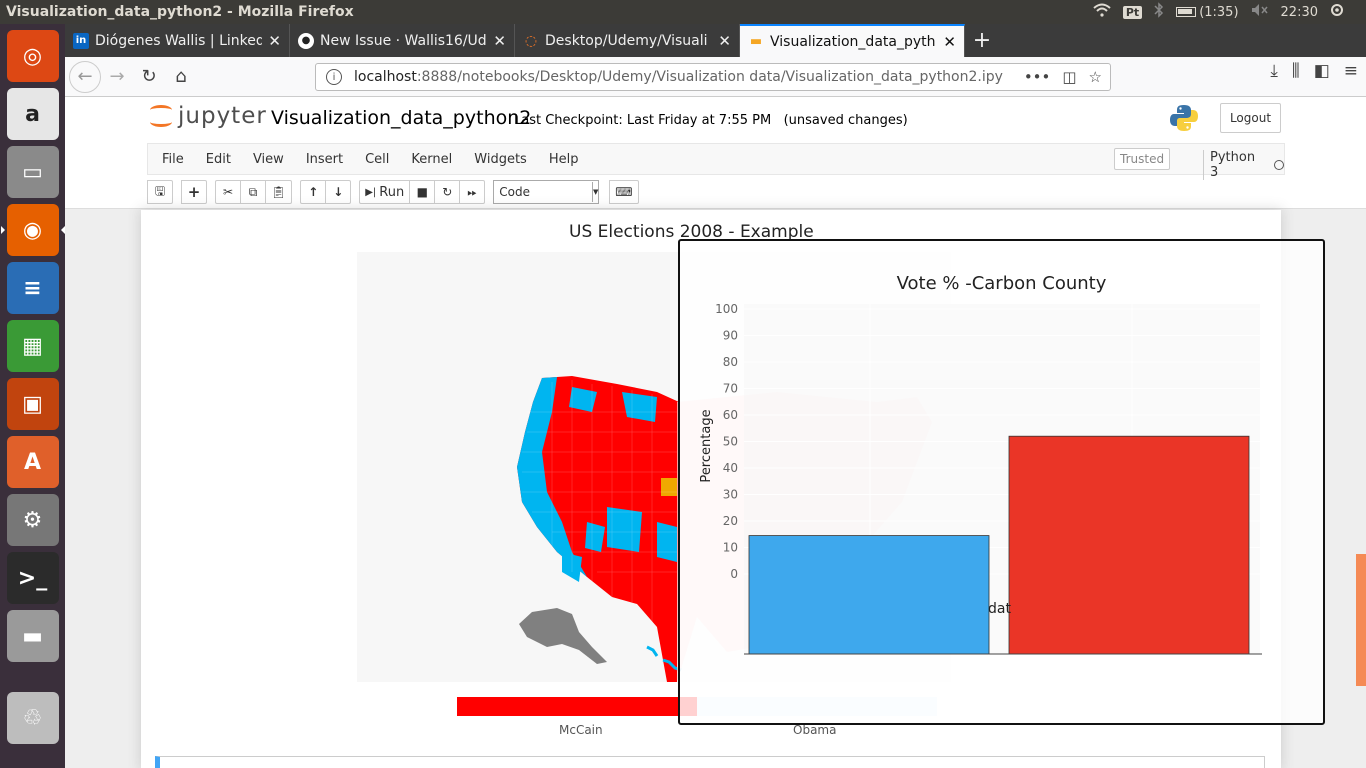  What do you see at coordinates (669, 487) in the screenshot?
I see `map-orange-patch` at bounding box center [669, 487].